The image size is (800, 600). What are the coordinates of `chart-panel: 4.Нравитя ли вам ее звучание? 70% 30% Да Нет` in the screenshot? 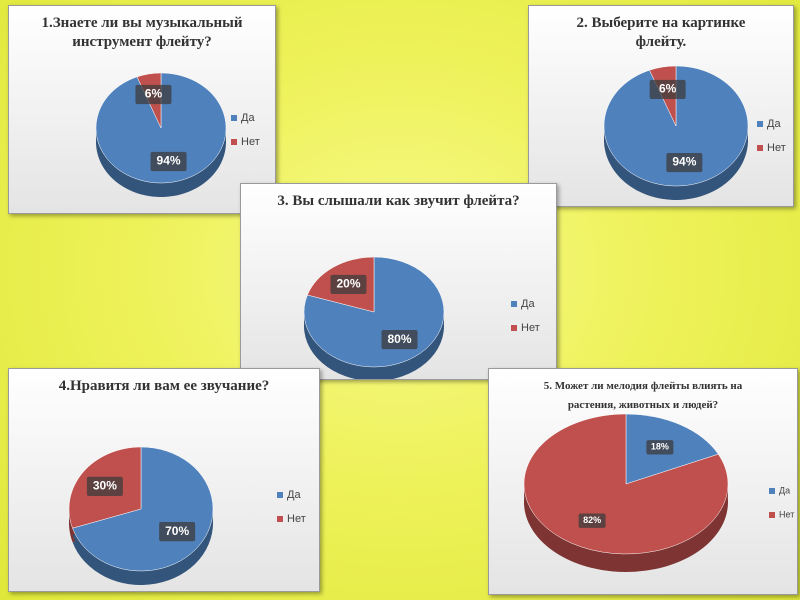 It's located at (164, 480).